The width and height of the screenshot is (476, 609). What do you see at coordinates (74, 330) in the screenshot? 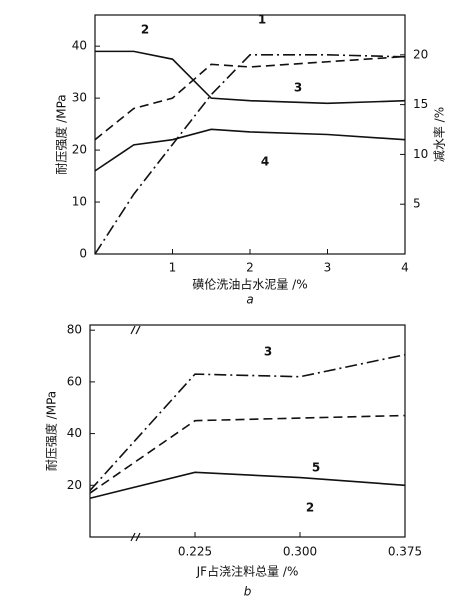
I see `y-tick-label: 80` at bounding box center [74, 330].